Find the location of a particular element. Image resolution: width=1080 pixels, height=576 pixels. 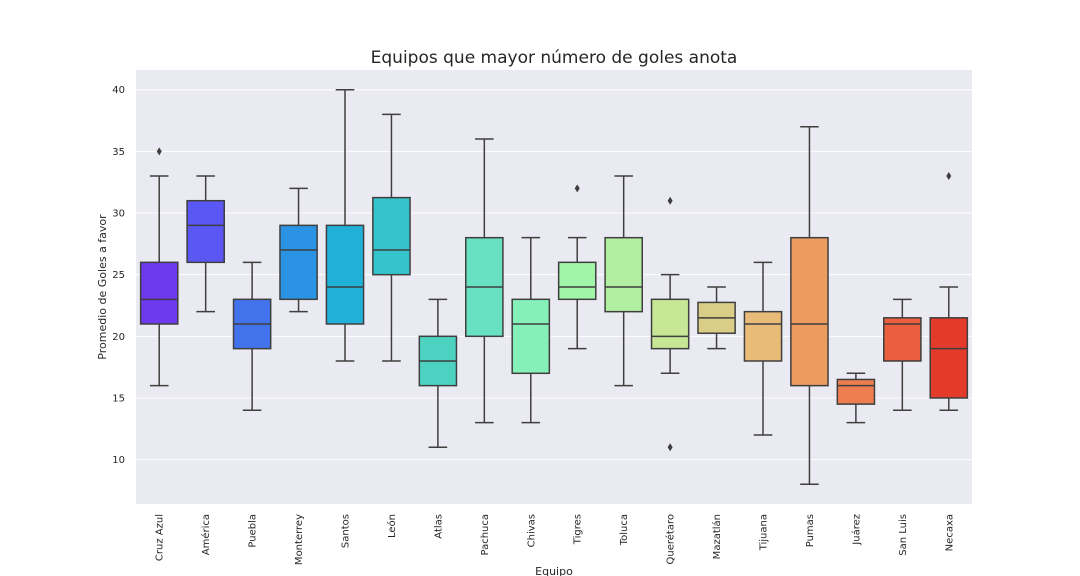

x-tick-label: San Luis is located at coordinates (903, 535).